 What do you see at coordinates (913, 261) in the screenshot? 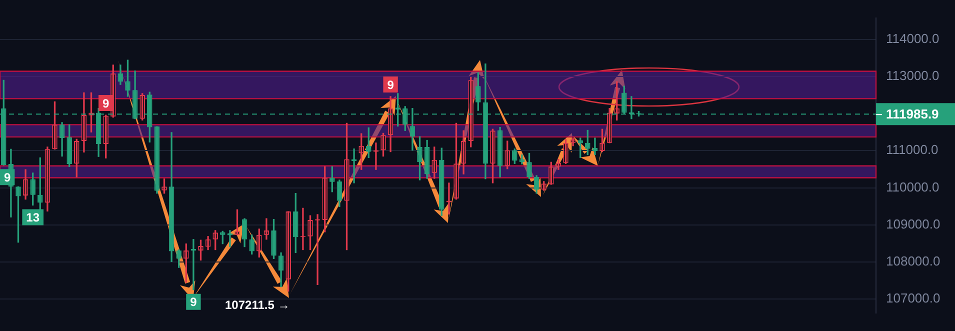
I see `y-tick-label: 108000.0` at bounding box center [913, 261].